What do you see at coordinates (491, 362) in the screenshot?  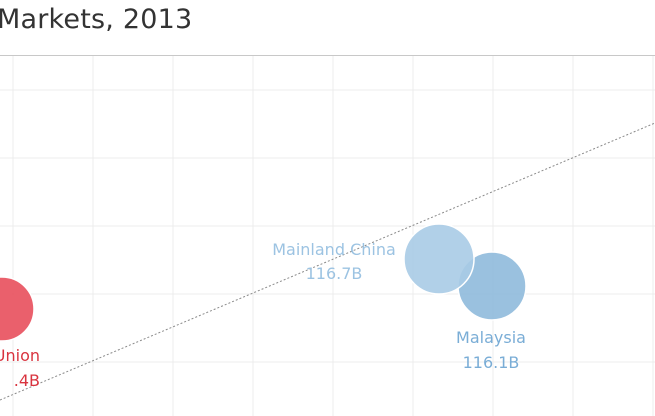 I see `bubble-value-malaysia: 116.1B` at bounding box center [491, 362].